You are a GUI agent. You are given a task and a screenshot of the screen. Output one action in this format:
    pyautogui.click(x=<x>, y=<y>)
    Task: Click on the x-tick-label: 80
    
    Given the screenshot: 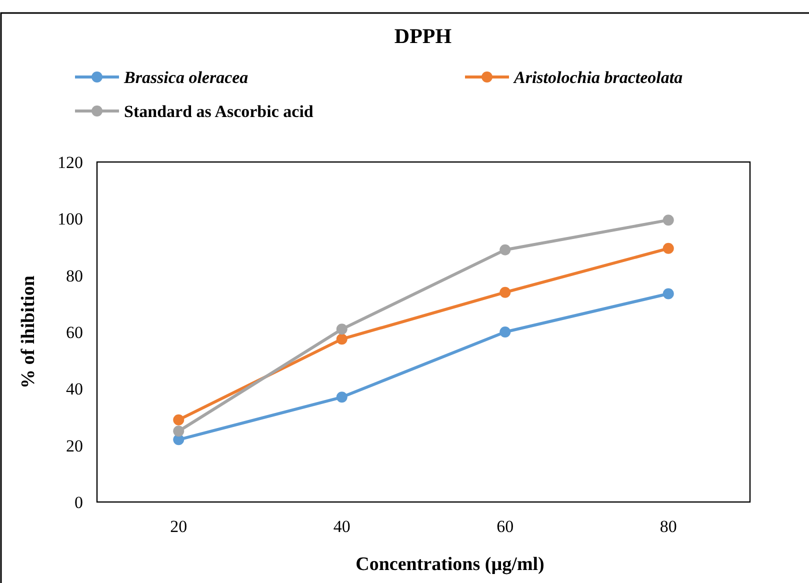 What is the action you would take?
    pyautogui.click(x=668, y=526)
    